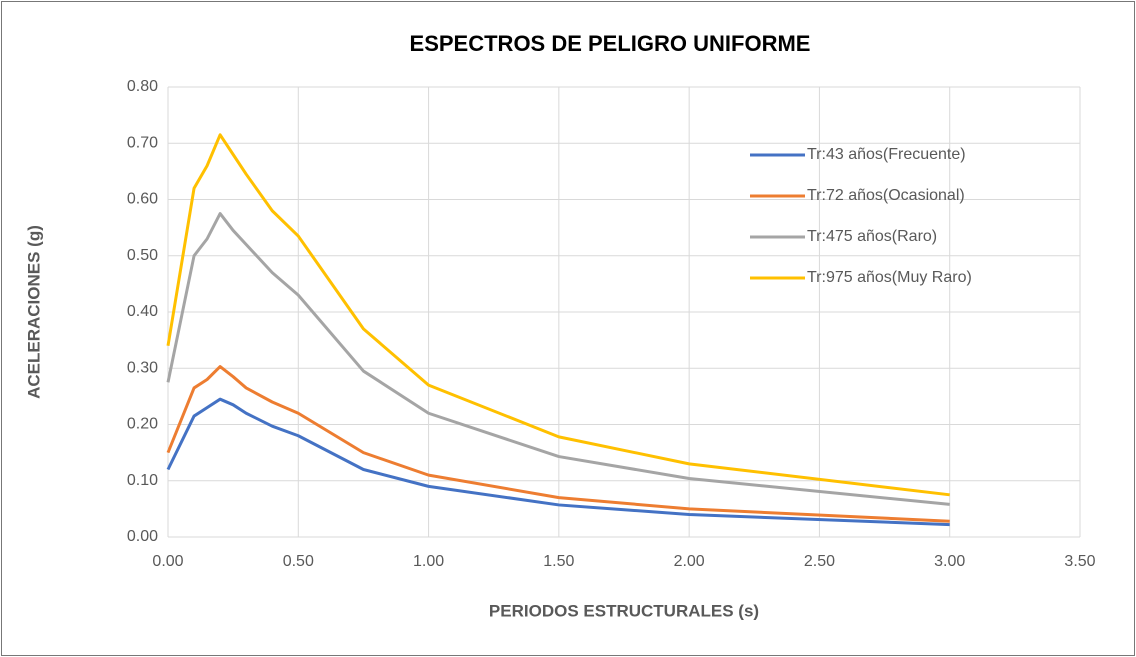  I want to click on series-line, so click(558, 462).